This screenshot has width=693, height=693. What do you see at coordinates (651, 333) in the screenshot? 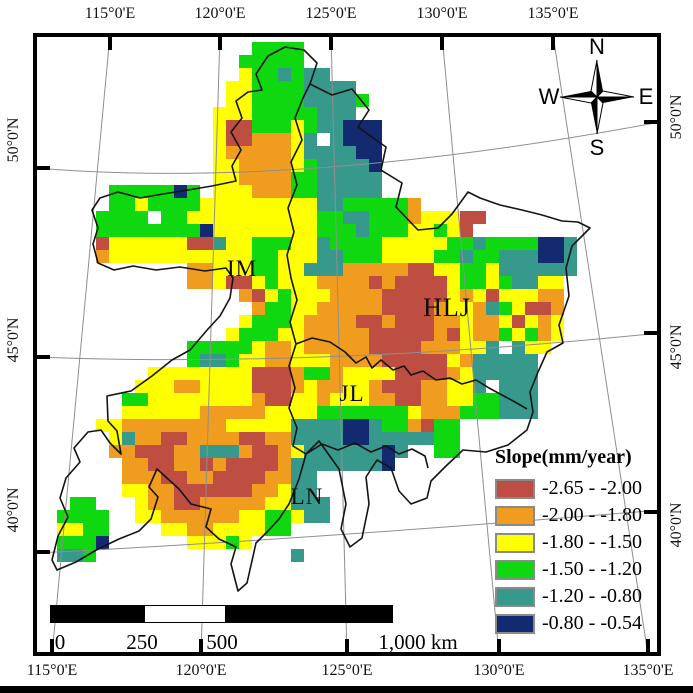
I see `right-tick` at bounding box center [651, 333].